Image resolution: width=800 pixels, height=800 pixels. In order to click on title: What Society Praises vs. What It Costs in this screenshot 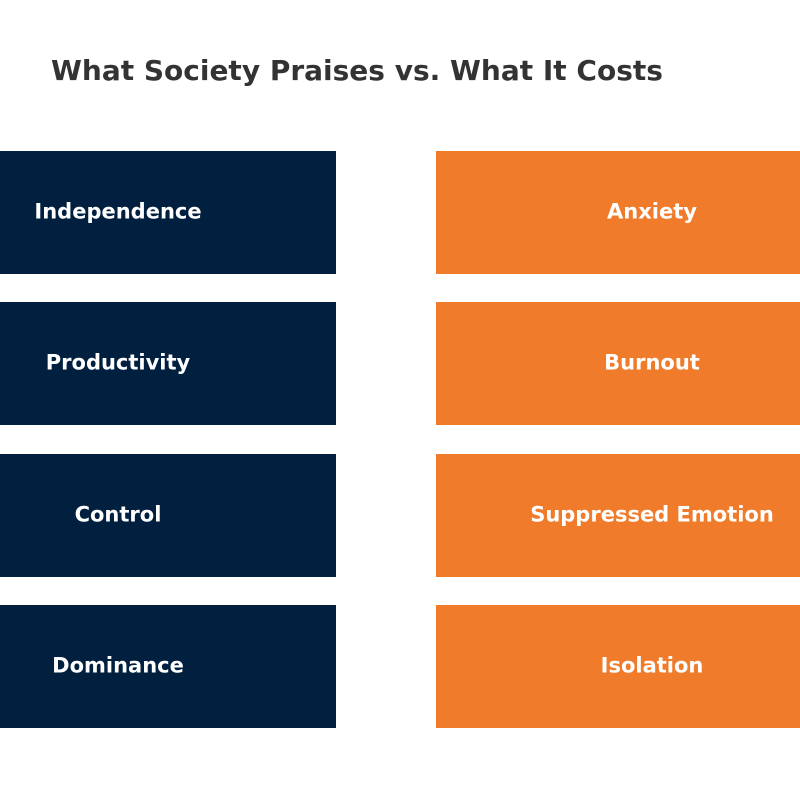, I will do `click(357, 70)`.